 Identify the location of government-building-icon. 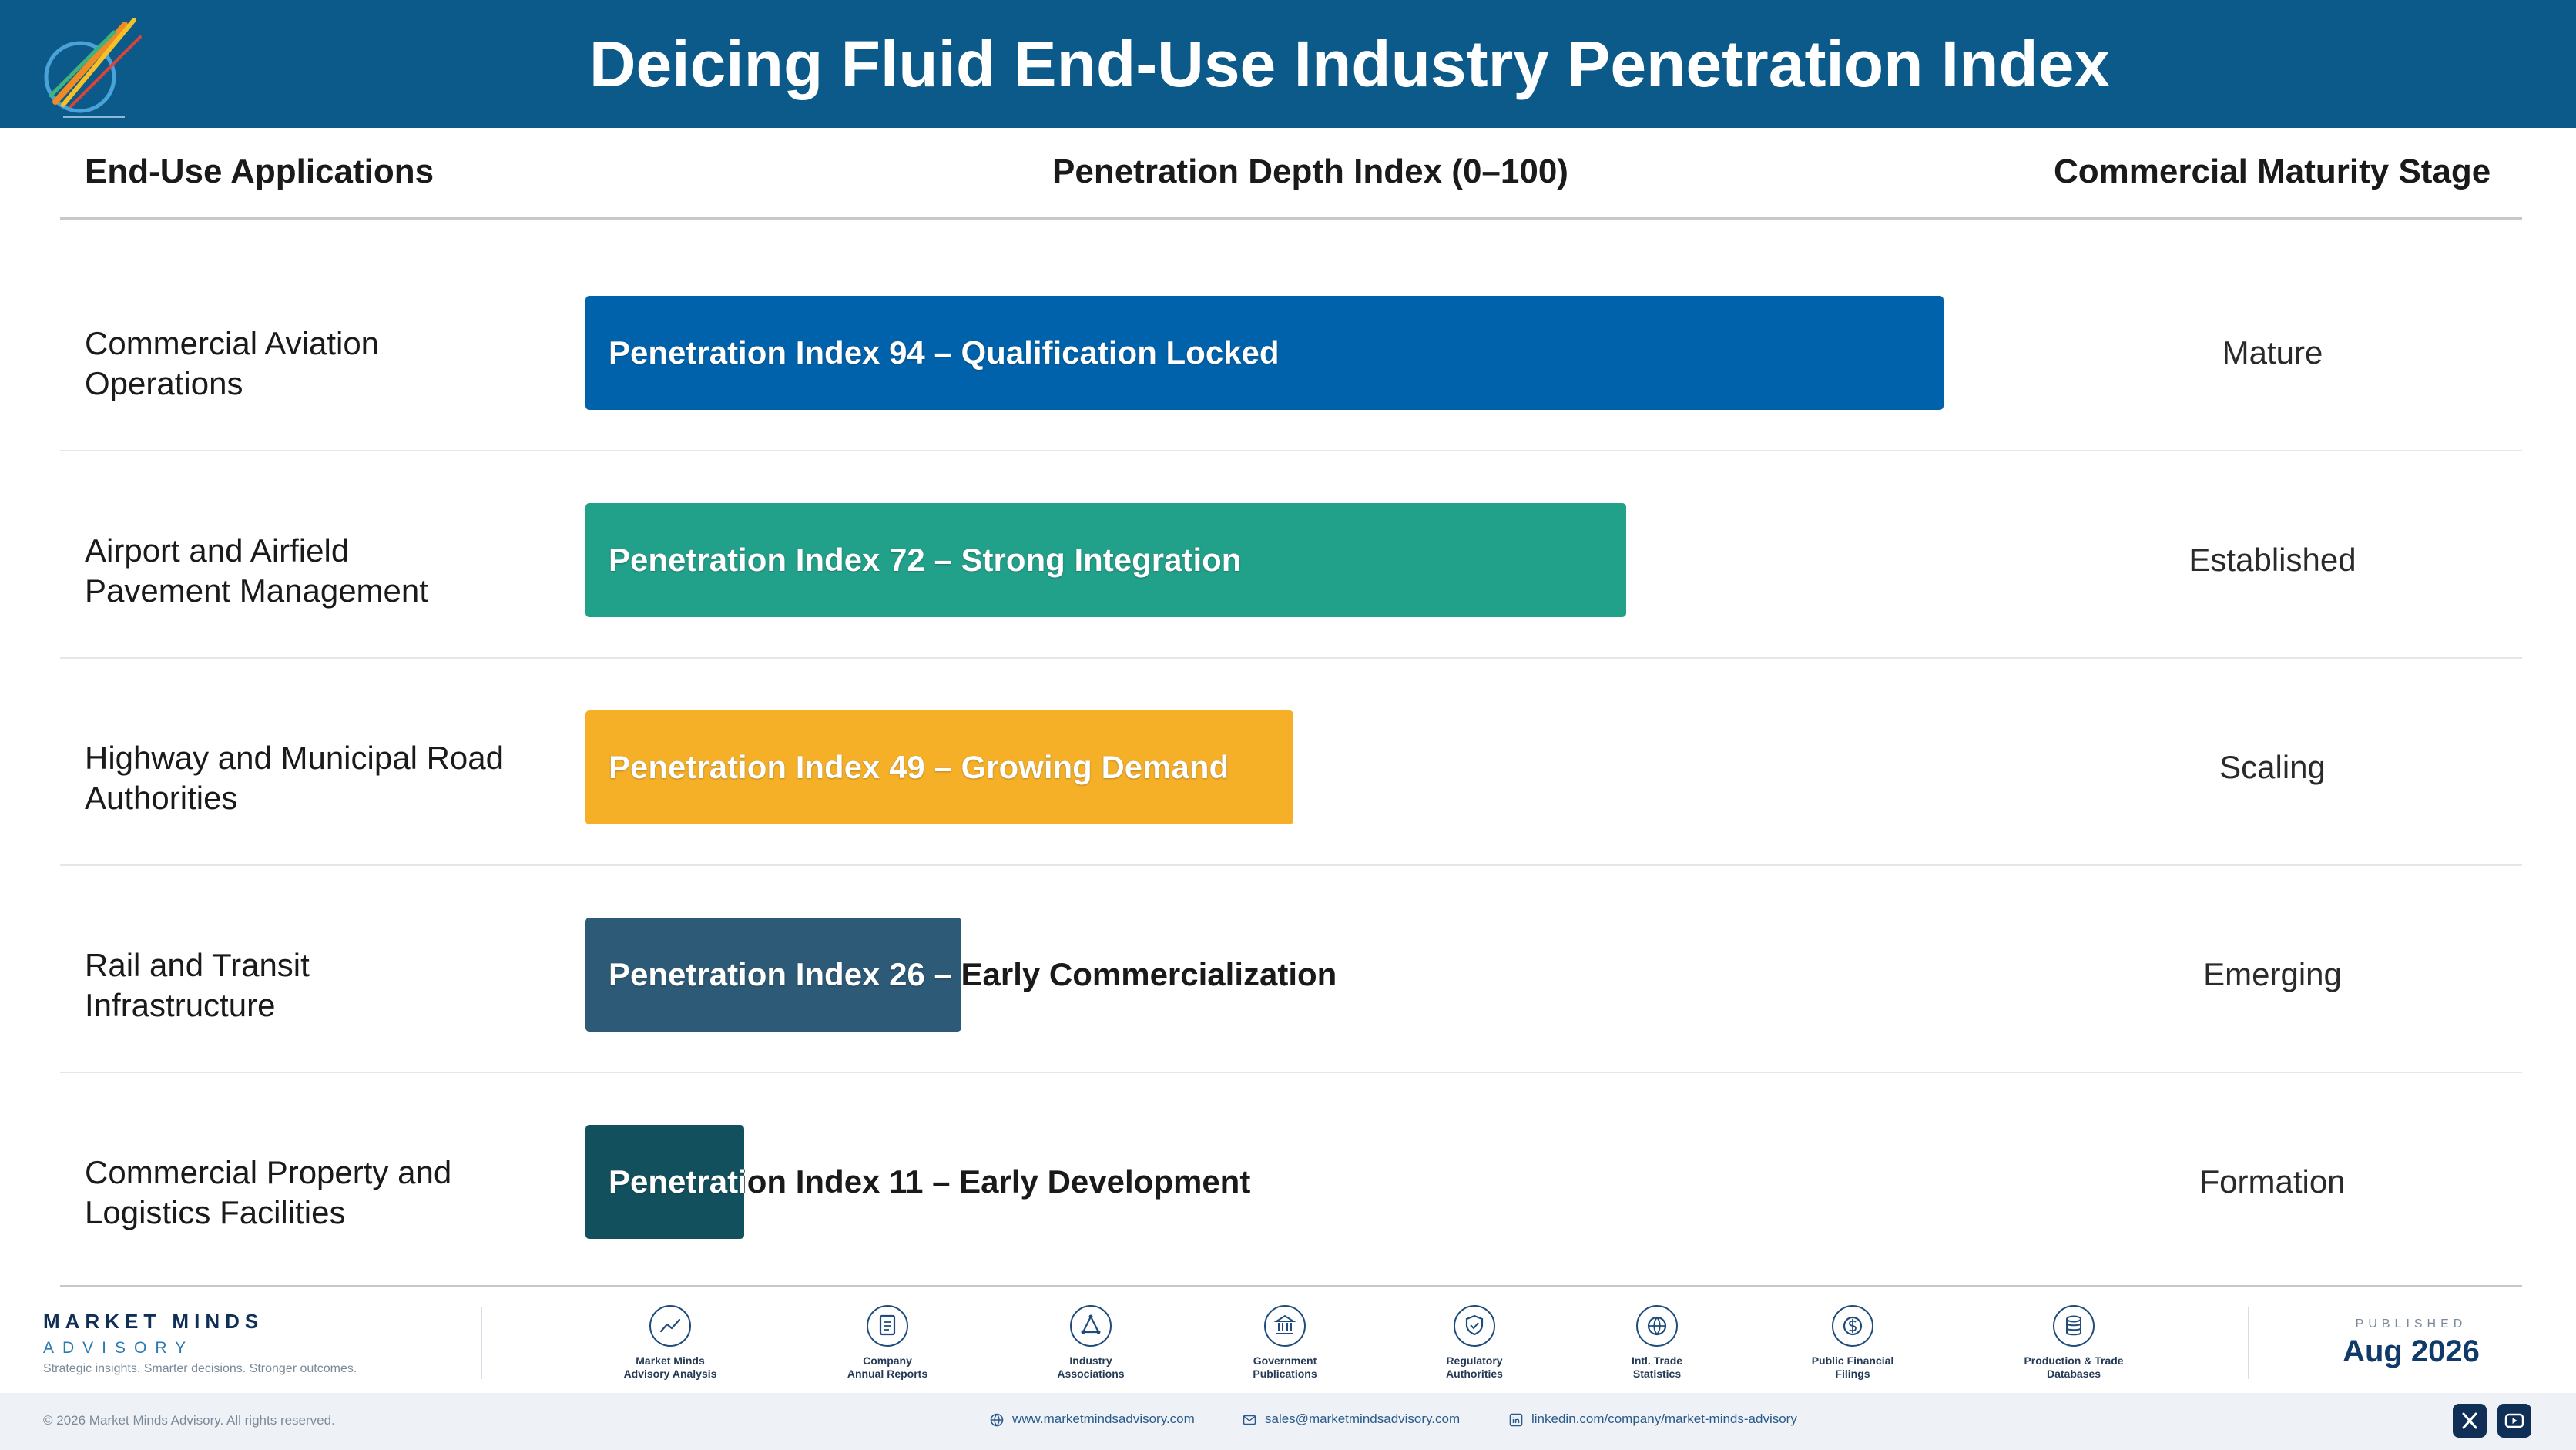
(1285, 1326).